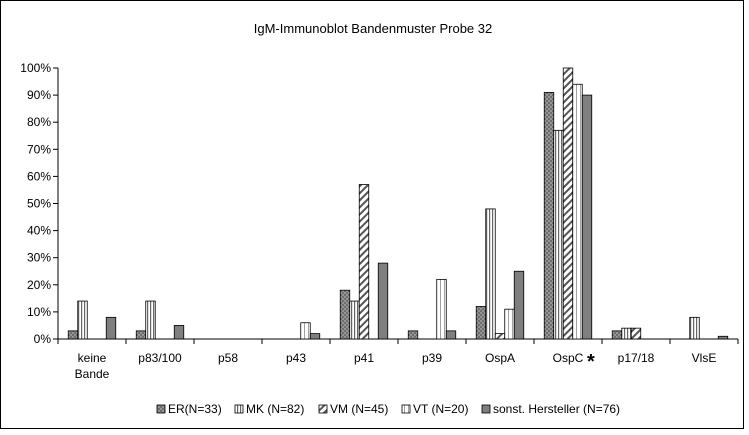 The image size is (749, 435). Describe the element at coordinates (35, 68) in the screenshot. I see `y-tick-label: 100%` at that location.